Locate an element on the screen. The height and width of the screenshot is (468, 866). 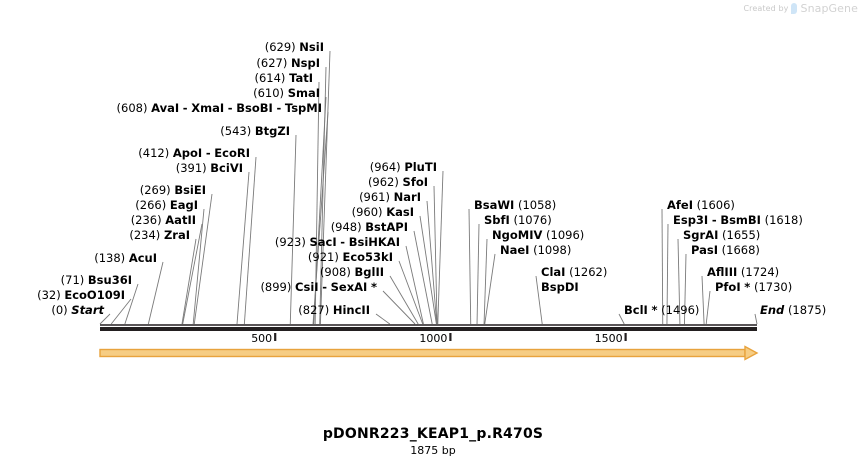
enzyme-label-kasi: (960) KasI is located at coordinates (383, 212).